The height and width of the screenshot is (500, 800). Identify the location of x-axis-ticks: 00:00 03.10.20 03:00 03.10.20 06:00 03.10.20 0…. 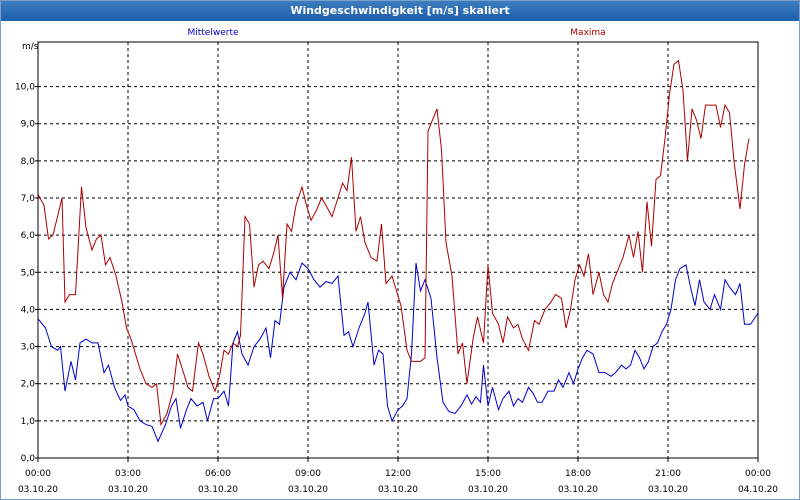
(398, 476).